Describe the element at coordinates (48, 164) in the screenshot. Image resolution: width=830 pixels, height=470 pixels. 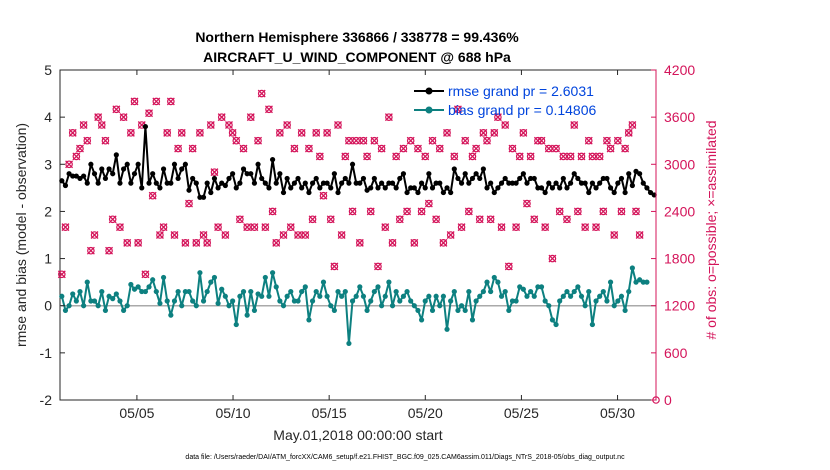
I see `left-y-tick-label: 3` at that location.